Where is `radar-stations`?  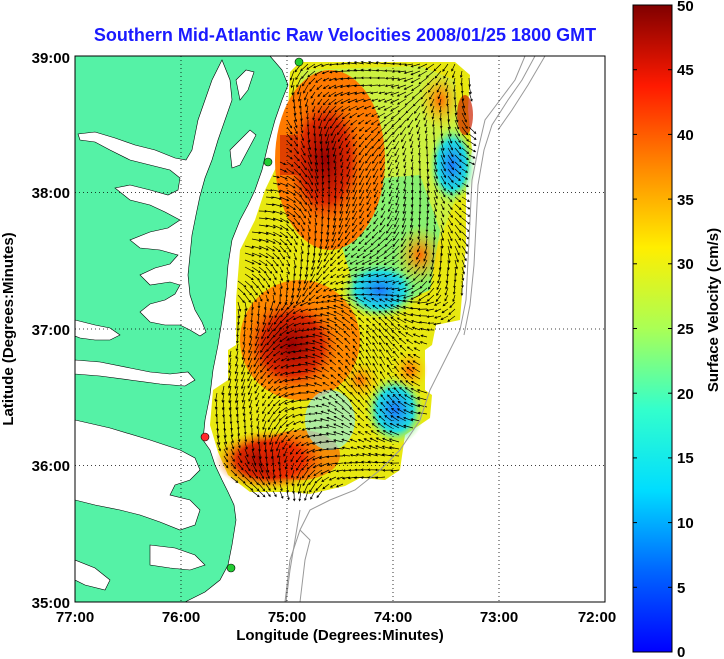 radar-stations is located at coordinates (252, 315).